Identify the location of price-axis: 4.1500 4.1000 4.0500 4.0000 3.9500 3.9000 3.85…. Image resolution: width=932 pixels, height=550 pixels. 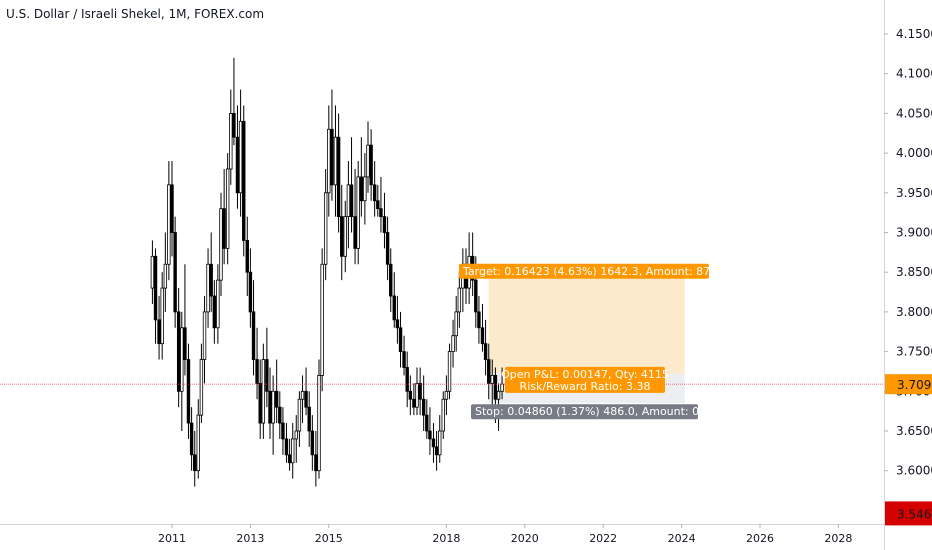
(908, 276).